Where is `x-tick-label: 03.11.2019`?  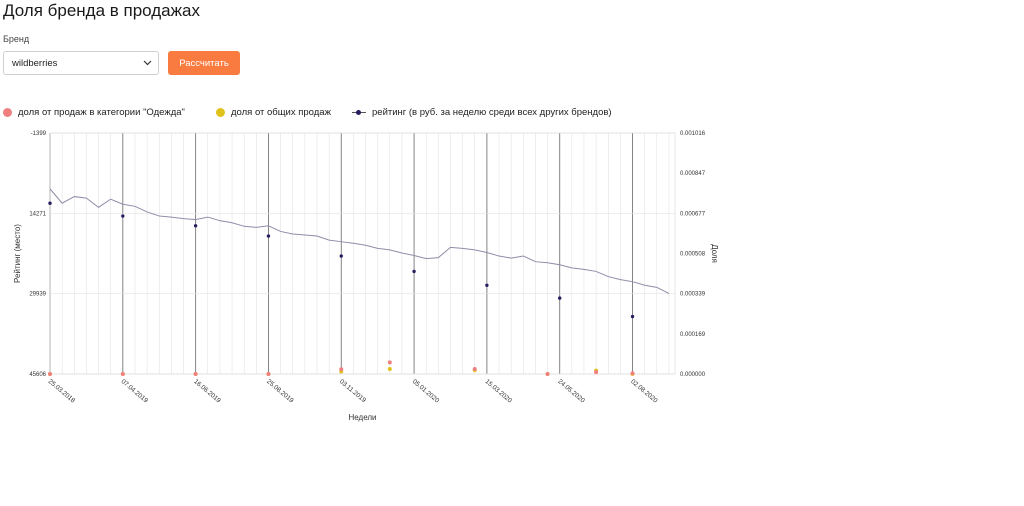 x-tick-label: 03.11.2019 is located at coordinates (352, 391).